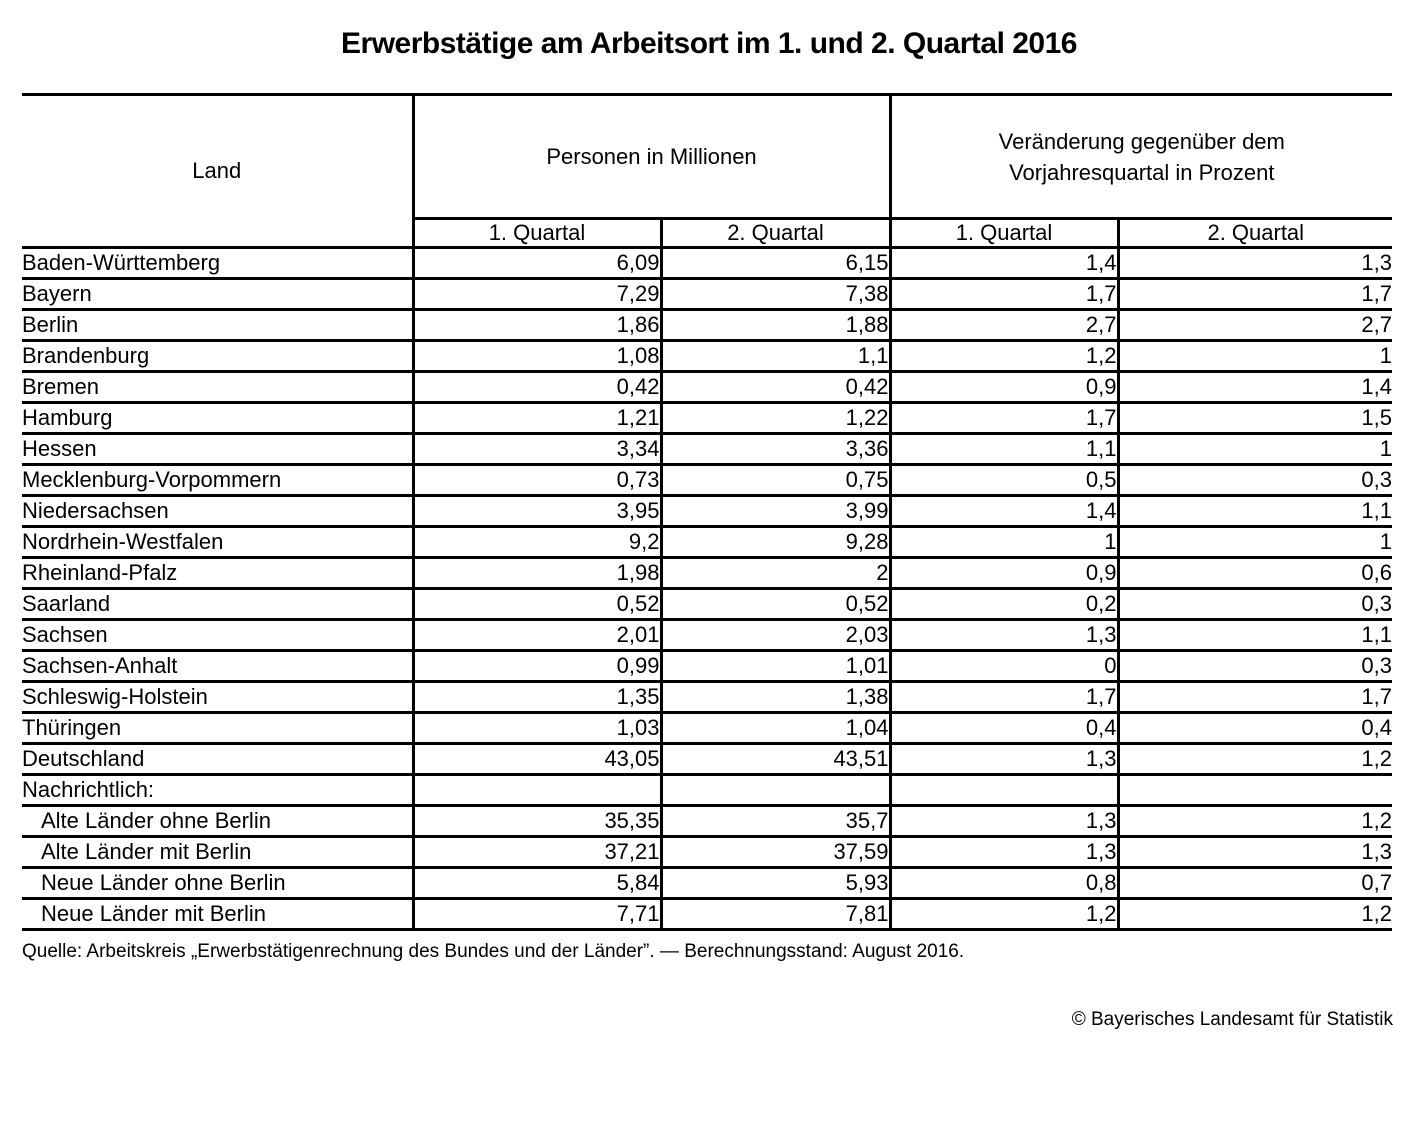 The image size is (1418, 1129). Describe the element at coordinates (775, 728) in the screenshot. I see `value-cell: 1,04` at that location.